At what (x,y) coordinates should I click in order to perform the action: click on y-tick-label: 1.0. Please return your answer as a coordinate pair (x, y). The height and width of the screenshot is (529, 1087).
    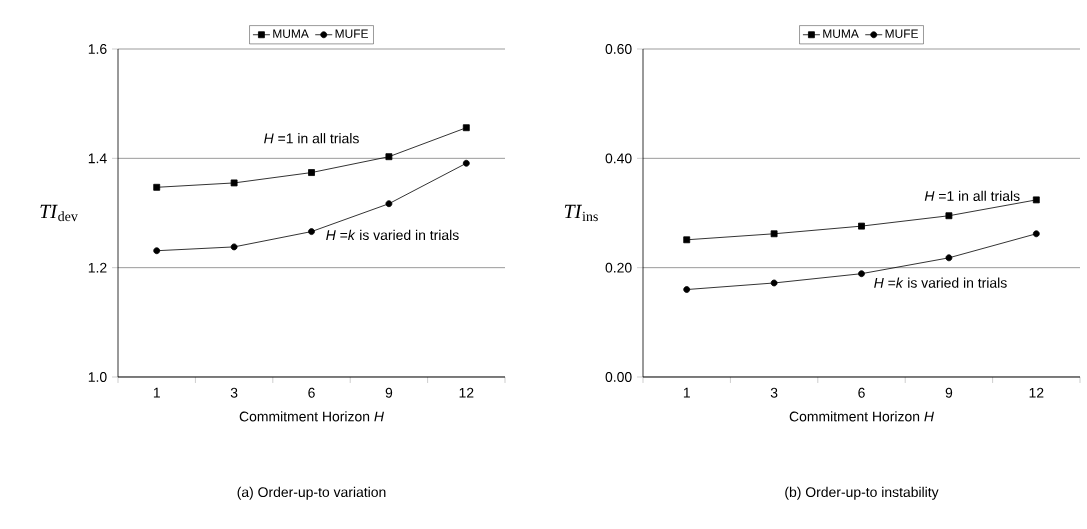
    Looking at the image, I should click on (97, 377).